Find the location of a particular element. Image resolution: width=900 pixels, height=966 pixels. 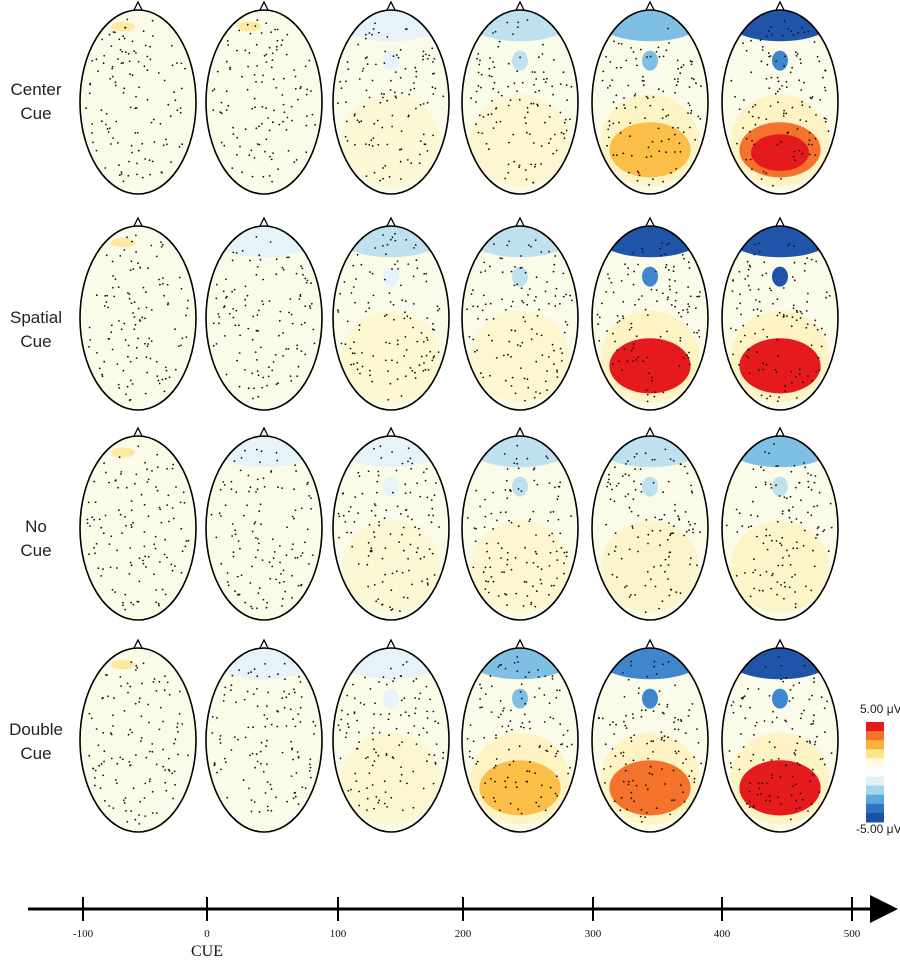

time-axis is located at coordinates (463, 909).